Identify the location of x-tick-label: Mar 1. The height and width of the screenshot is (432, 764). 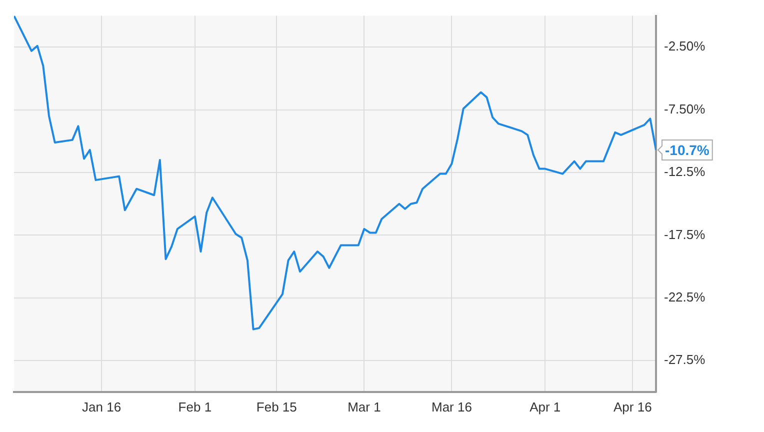
(364, 406).